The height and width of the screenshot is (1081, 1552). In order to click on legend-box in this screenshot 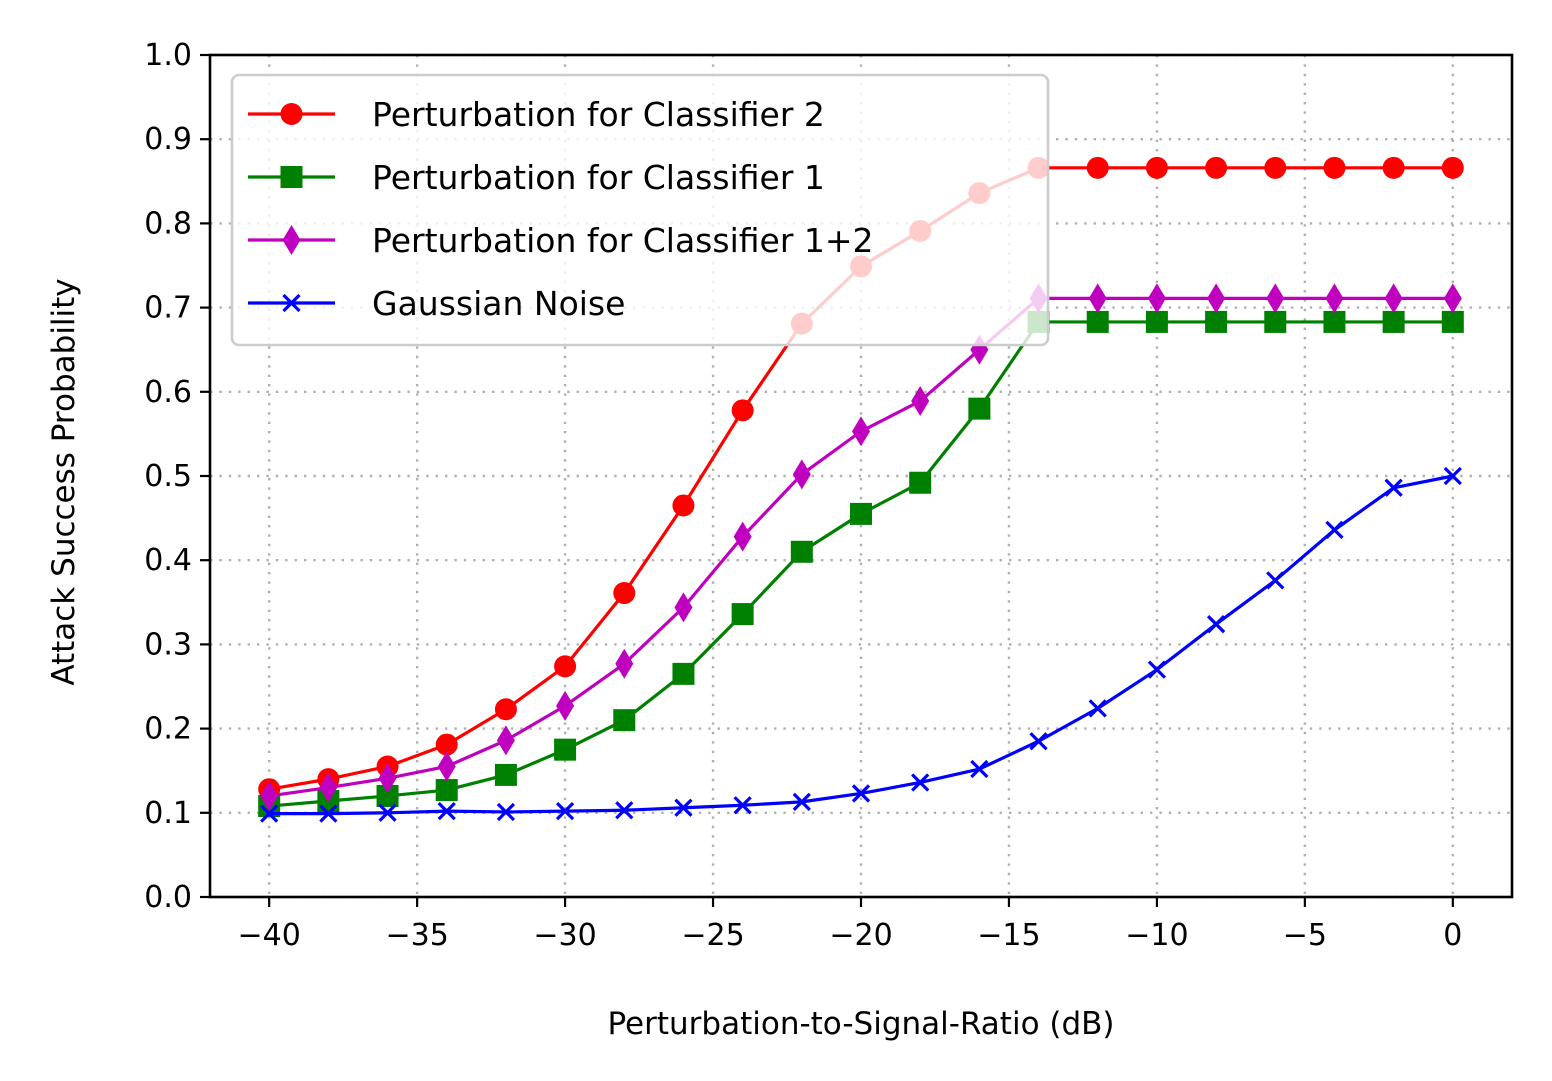, I will do `click(640, 210)`.